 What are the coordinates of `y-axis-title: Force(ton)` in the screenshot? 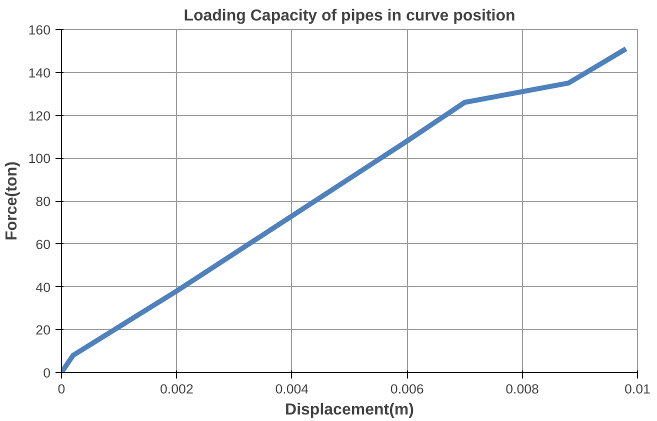 It's located at (11, 201).